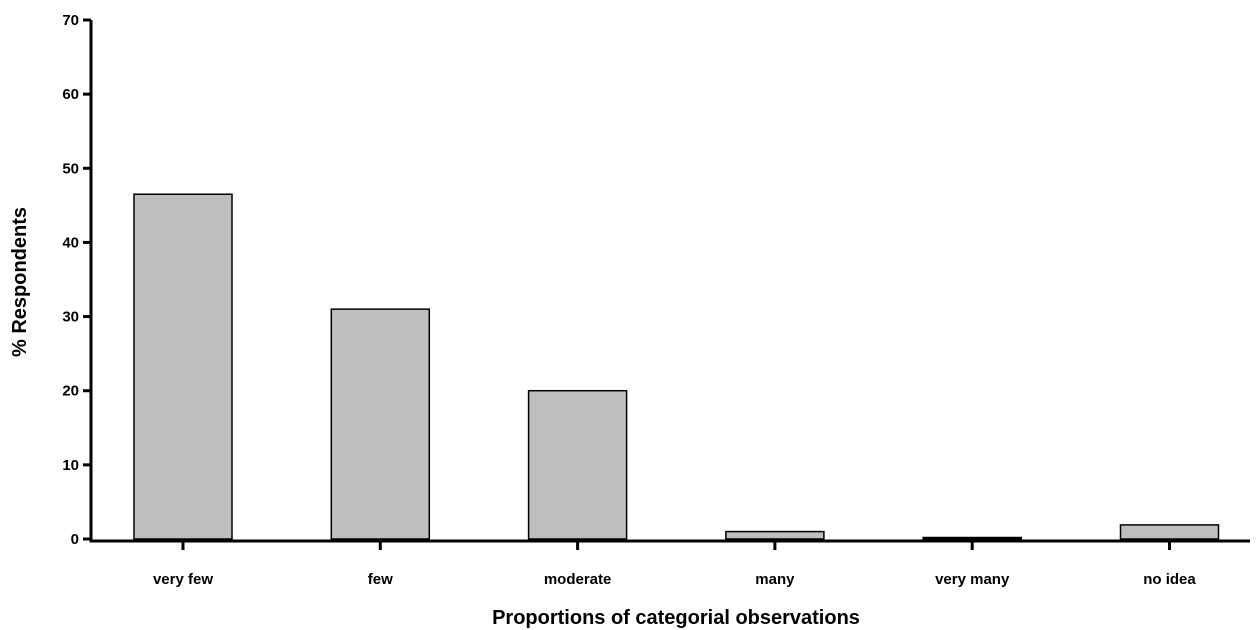 This screenshot has width=1256, height=630. What do you see at coordinates (577, 464) in the screenshot?
I see `bar-moderate` at bounding box center [577, 464].